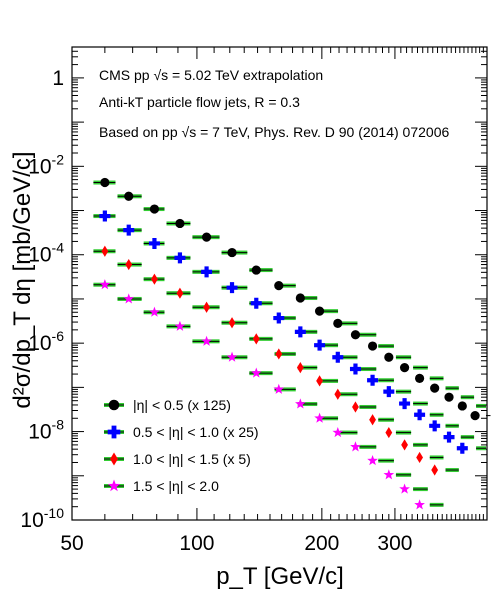 The height and width of the screenshot is (601, 498). I want to click on legend-entry: 1.5 < |η| < 2.0, so click(161, 486).